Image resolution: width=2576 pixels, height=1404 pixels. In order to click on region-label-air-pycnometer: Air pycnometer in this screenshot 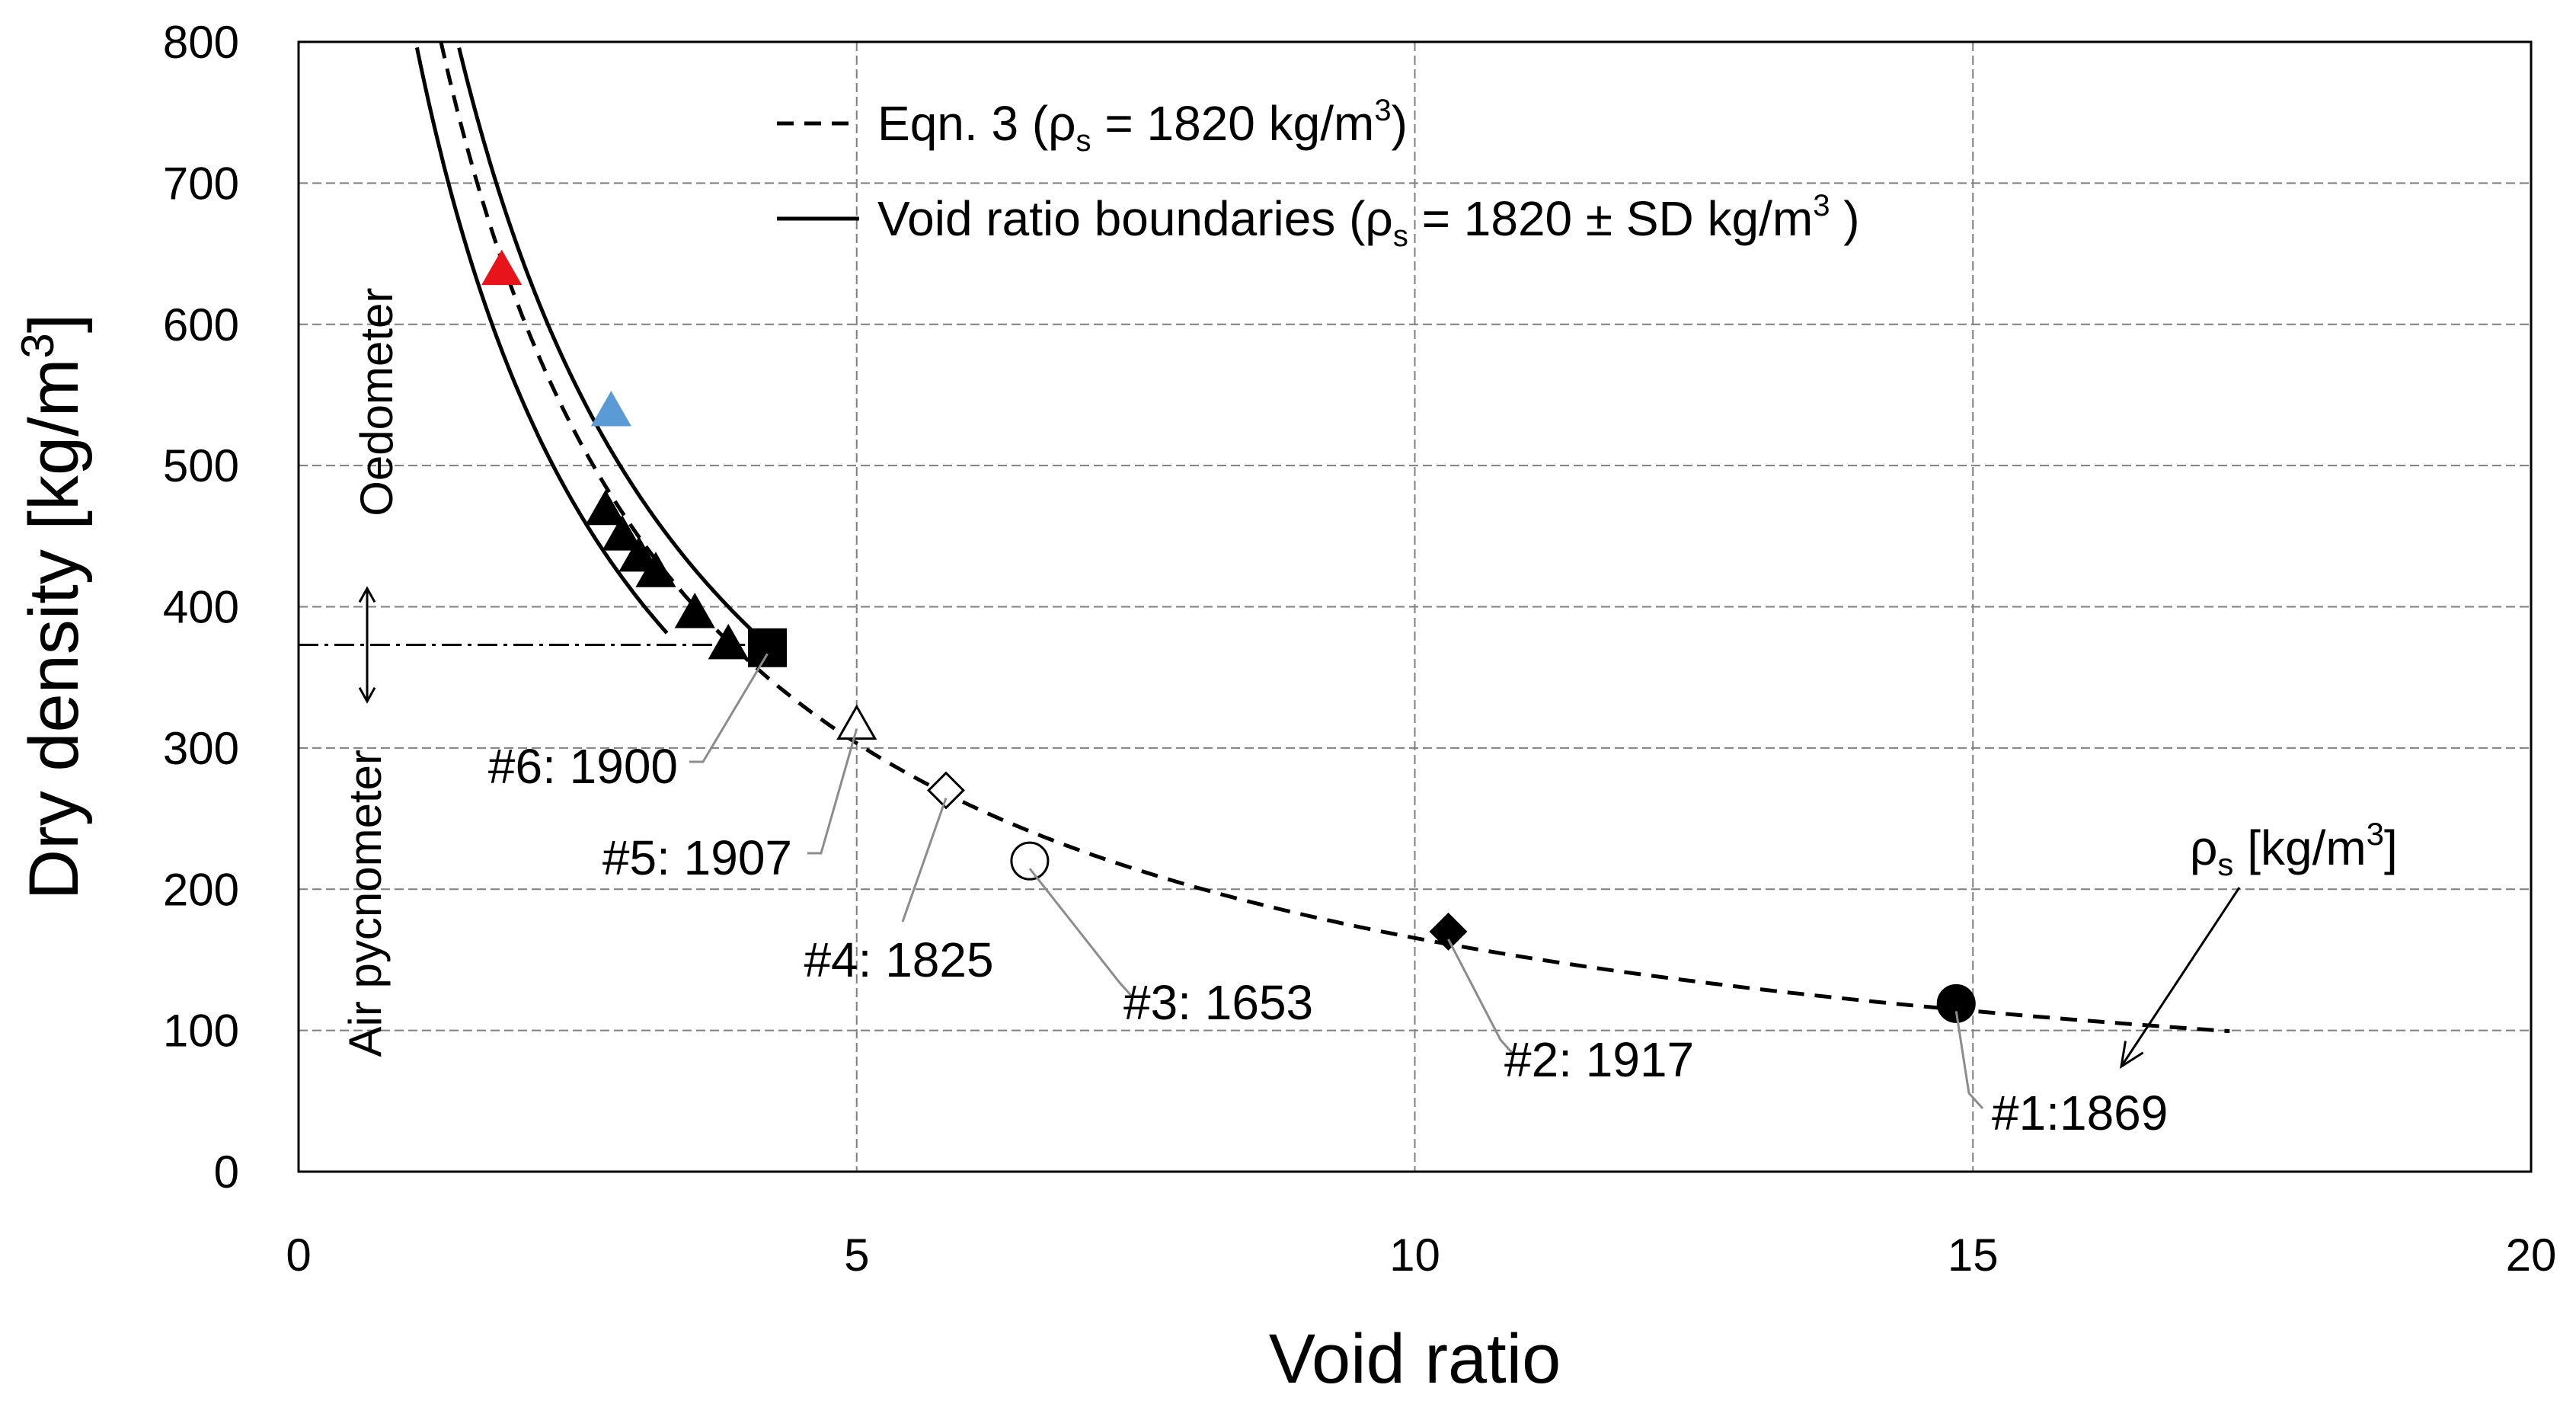, I will do `click(365, 904)`.